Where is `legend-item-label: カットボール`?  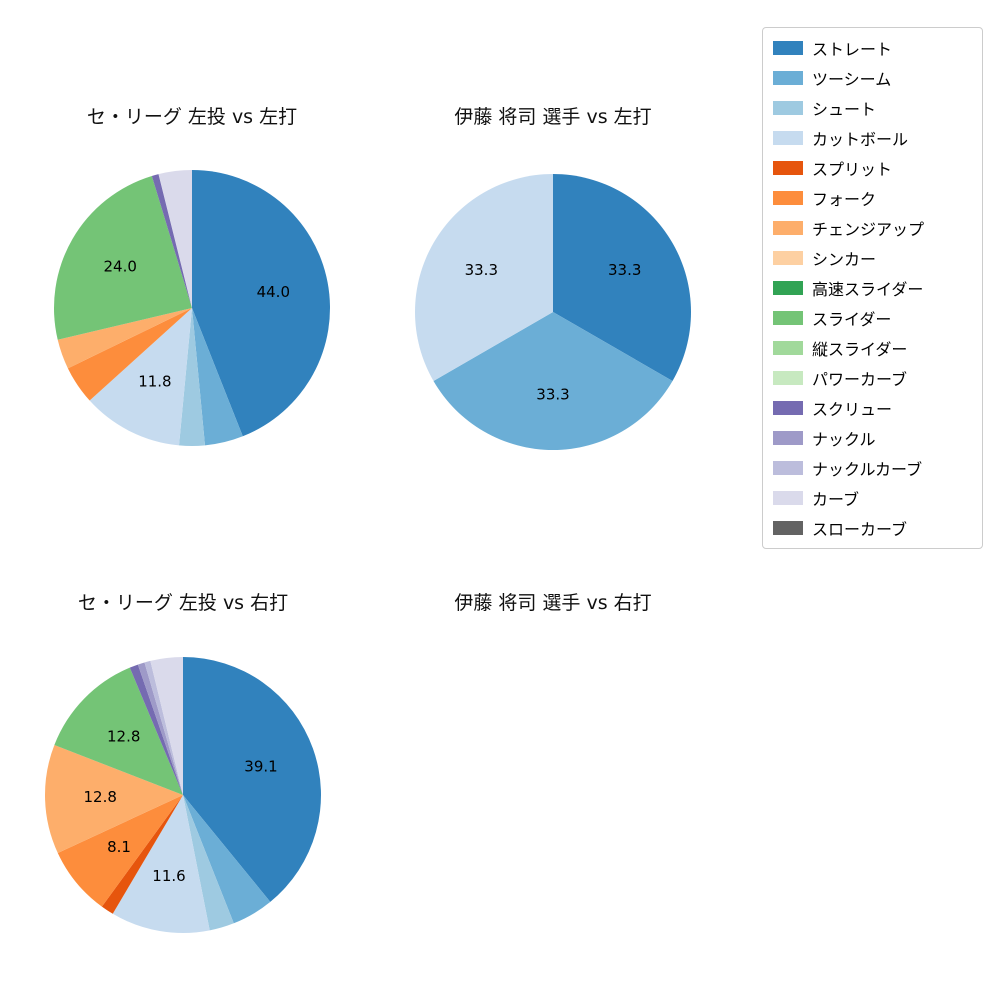 legend-item-label: カットボール is located at coordinates (860, 139).